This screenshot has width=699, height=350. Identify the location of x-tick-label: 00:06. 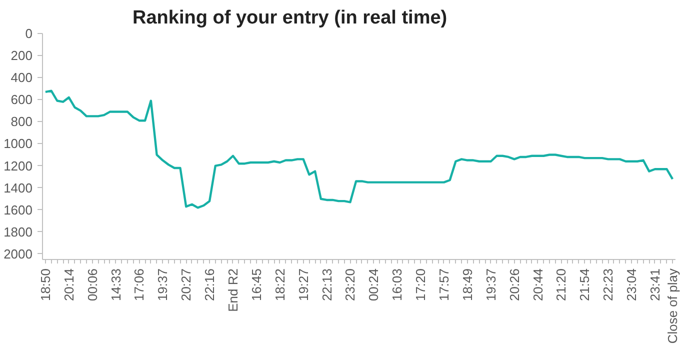
(92, 285).